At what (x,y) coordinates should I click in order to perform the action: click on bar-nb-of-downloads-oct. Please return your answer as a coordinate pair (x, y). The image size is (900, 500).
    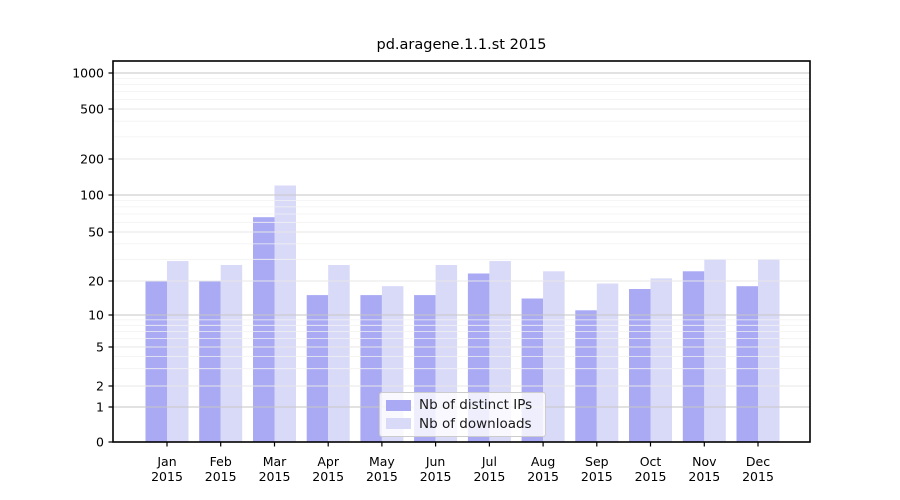
    Looking at the image, I should click on (661, 360).